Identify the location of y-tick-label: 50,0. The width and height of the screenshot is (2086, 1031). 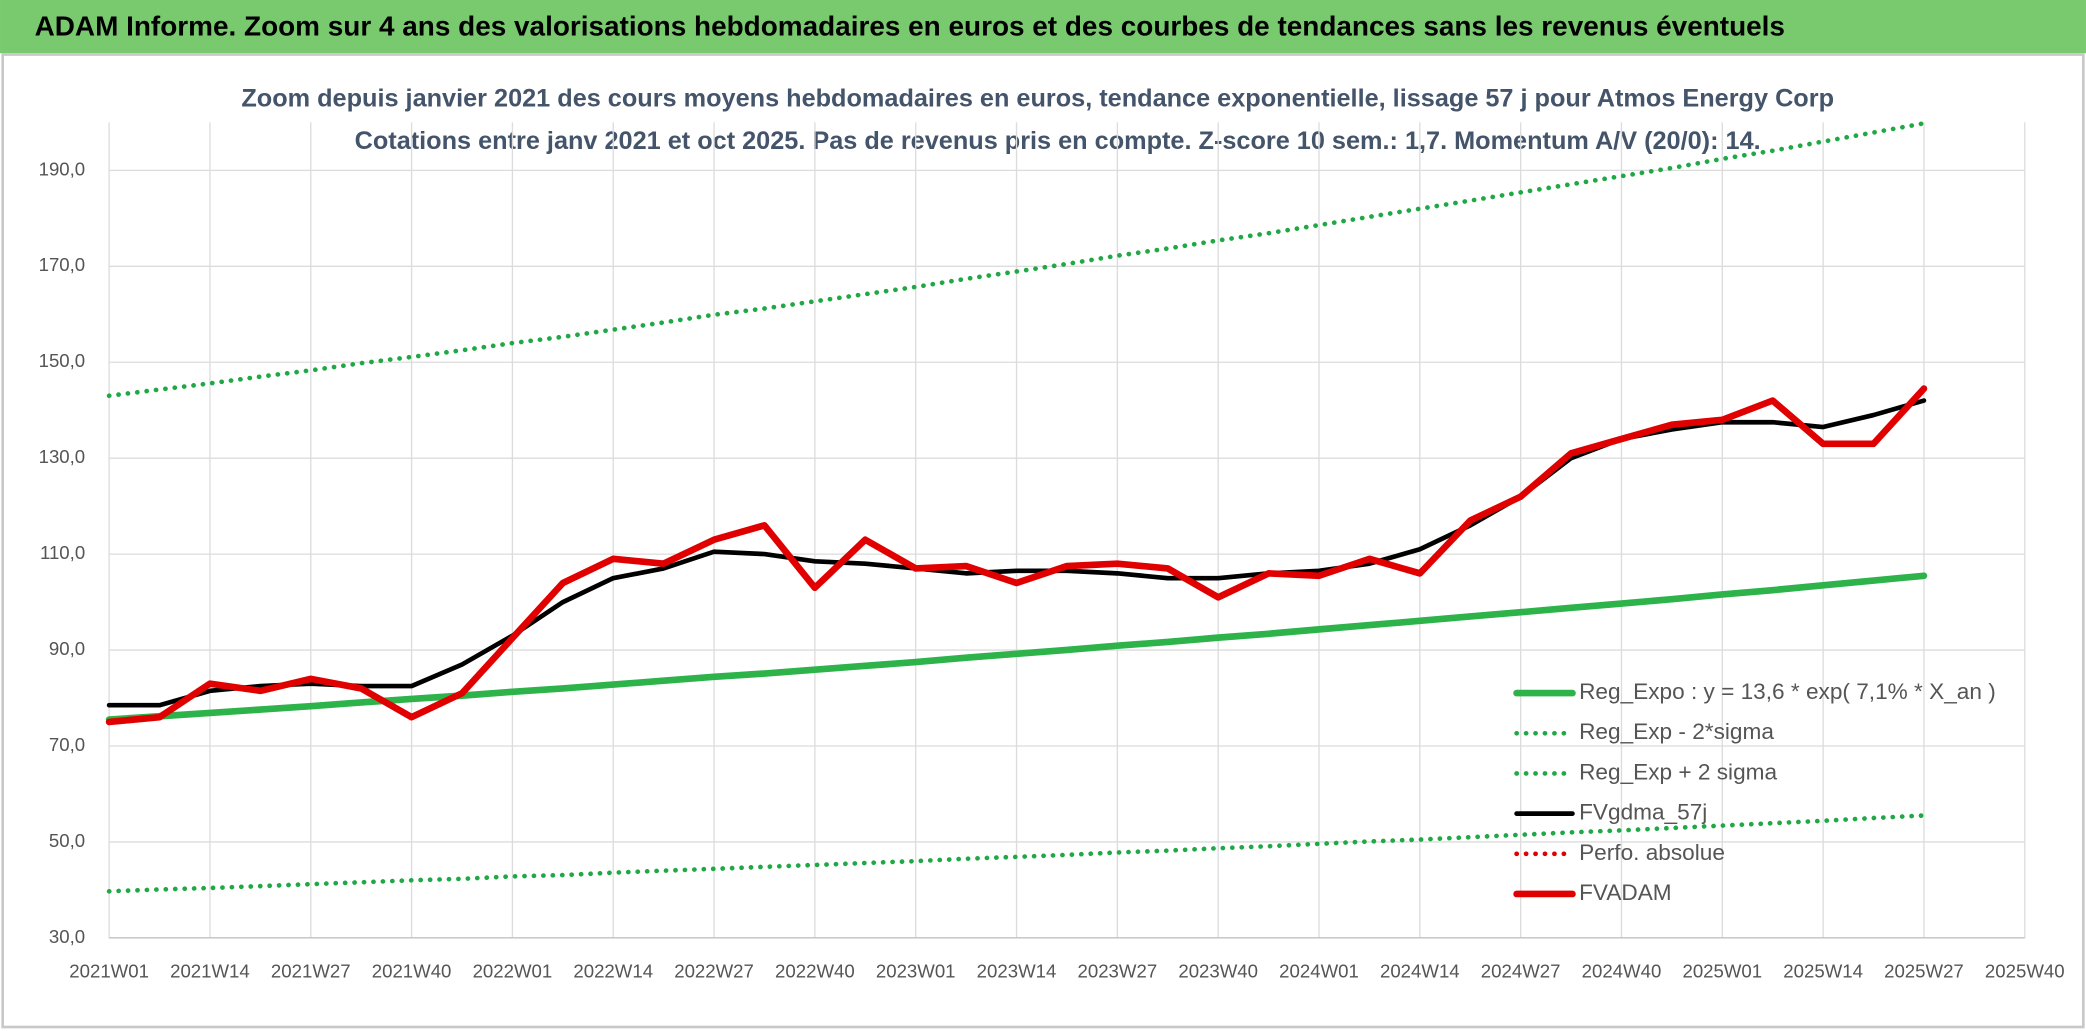
(67, 840).